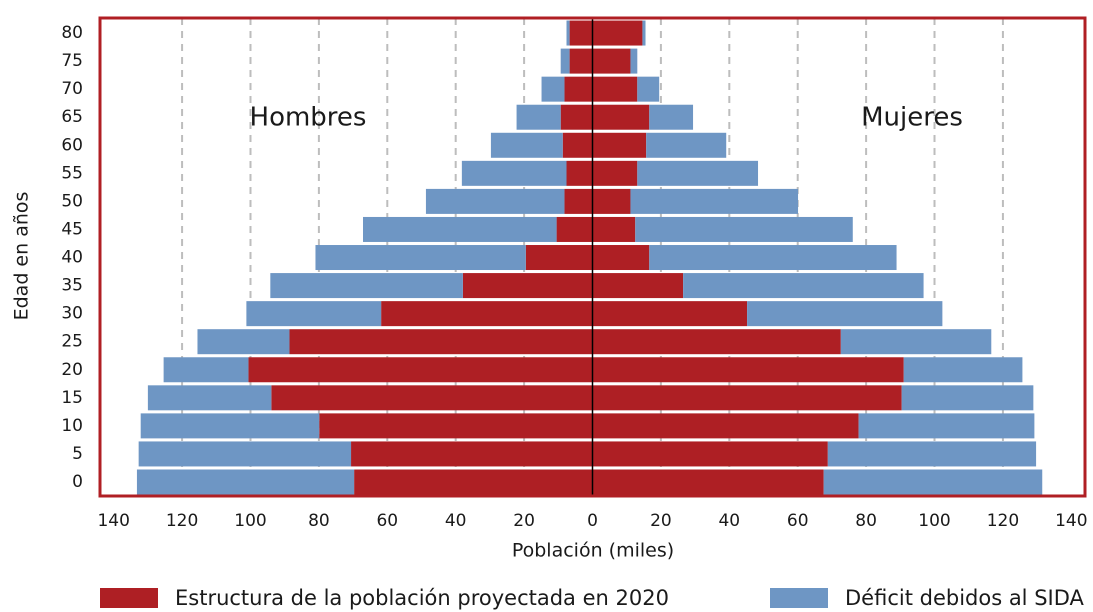 This screenshot has width=1093, height=612. What do you see at coordinates (72, 286) in the screenshot?
I see `y-tick-label: 35` at bounding box center [72, 286].